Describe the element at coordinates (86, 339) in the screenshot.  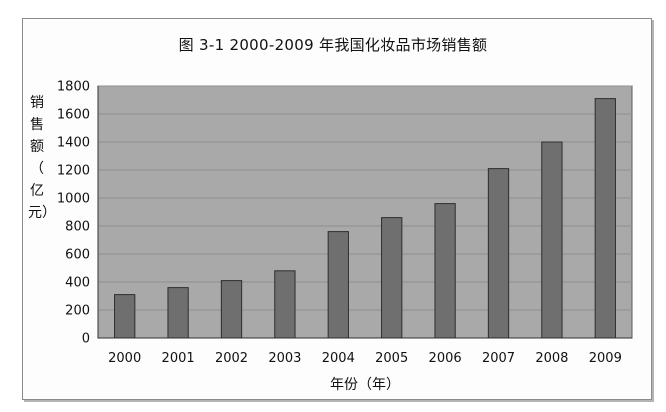
I see `y-tick-label: 0` at that location.